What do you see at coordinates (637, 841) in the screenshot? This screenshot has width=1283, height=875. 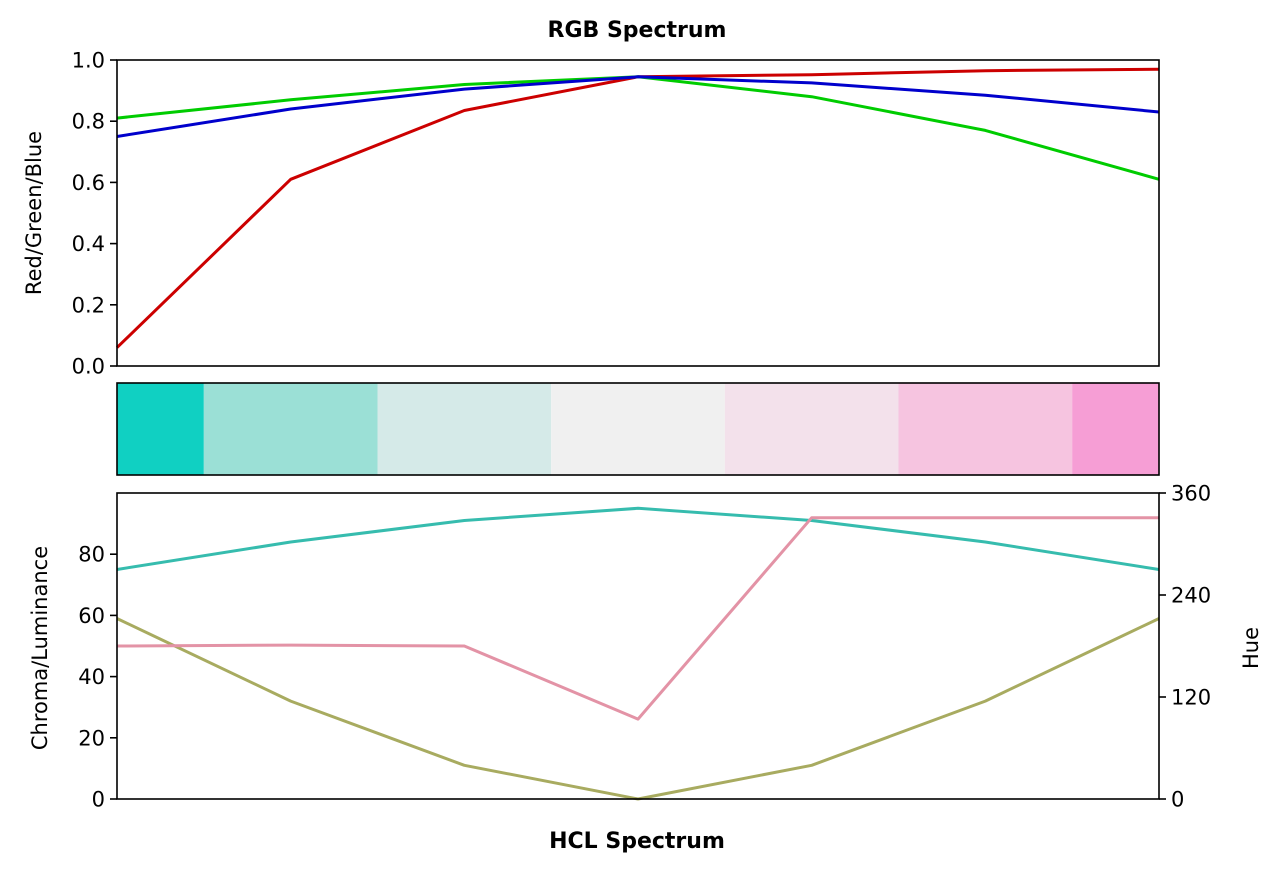 I see `hcl-x-axis-label: HCL Spectrum` at bounding box center [637, 841].